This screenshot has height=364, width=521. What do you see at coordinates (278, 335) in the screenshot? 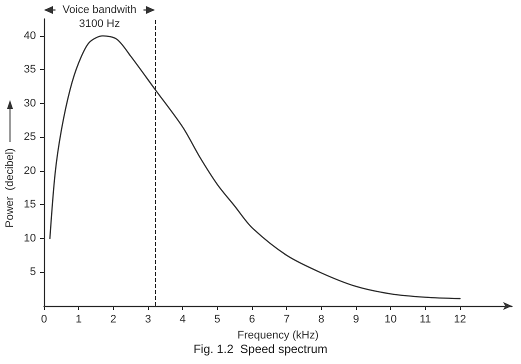
I see `x-axis-title: Frequency (kHz)` at bounding box center [278, 335].